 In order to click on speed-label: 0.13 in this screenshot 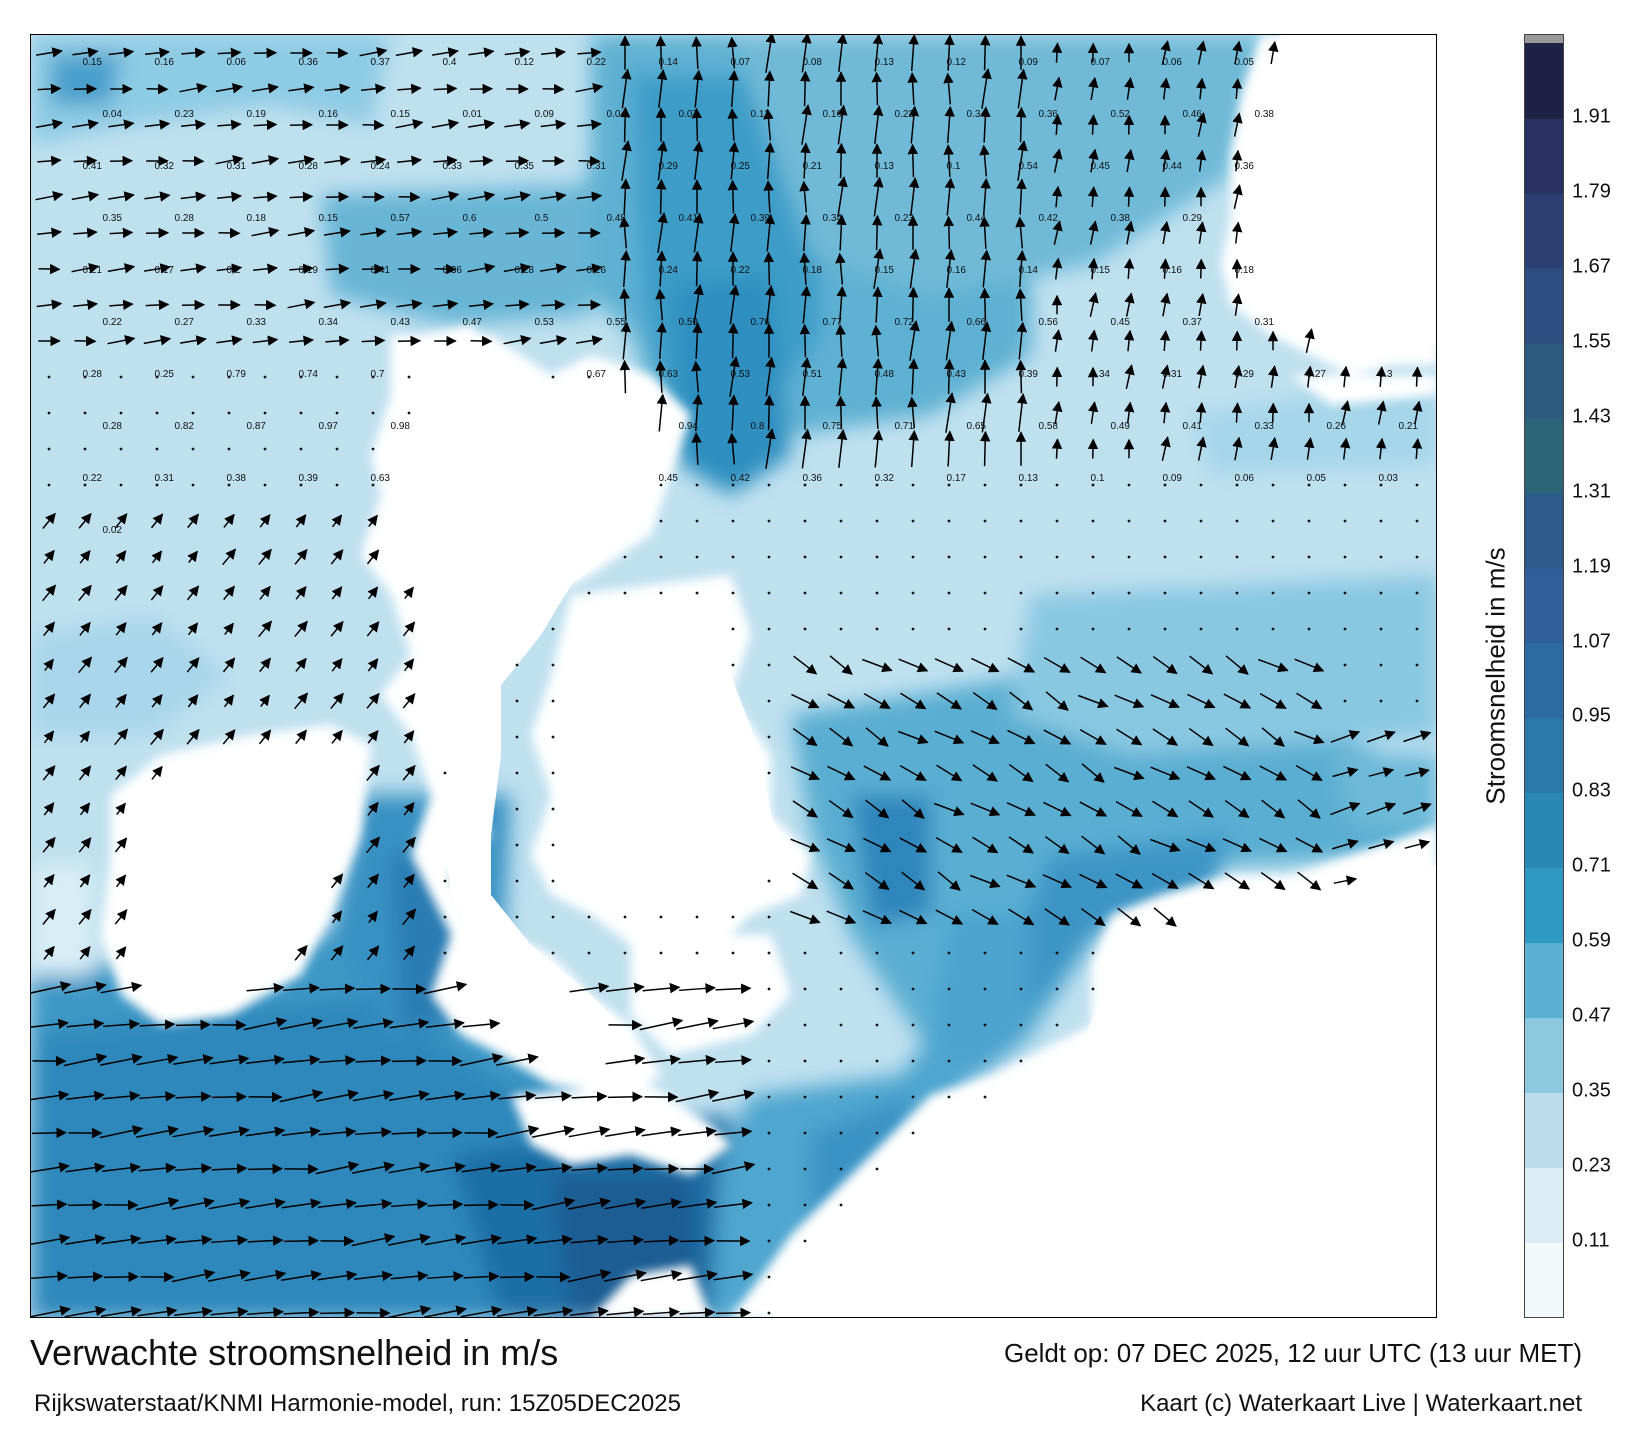, I will do `click(885, 62)`.